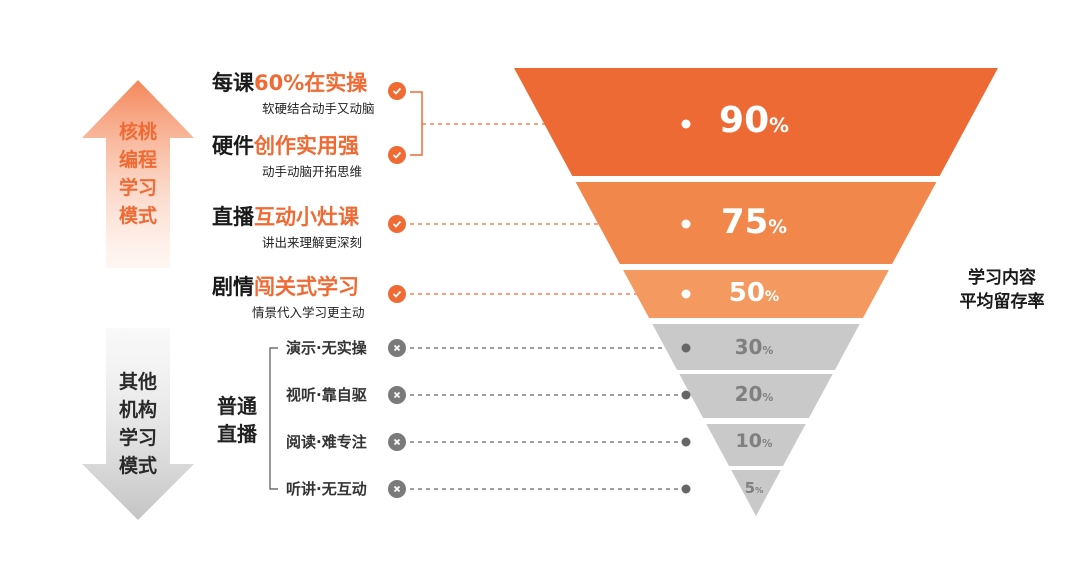 This screenshot has height=587, width=1080. What do you see at coordinates (237, 434) in the screenshot?
I see `normal-group-line: 直播` at bounding box center [237, 434].